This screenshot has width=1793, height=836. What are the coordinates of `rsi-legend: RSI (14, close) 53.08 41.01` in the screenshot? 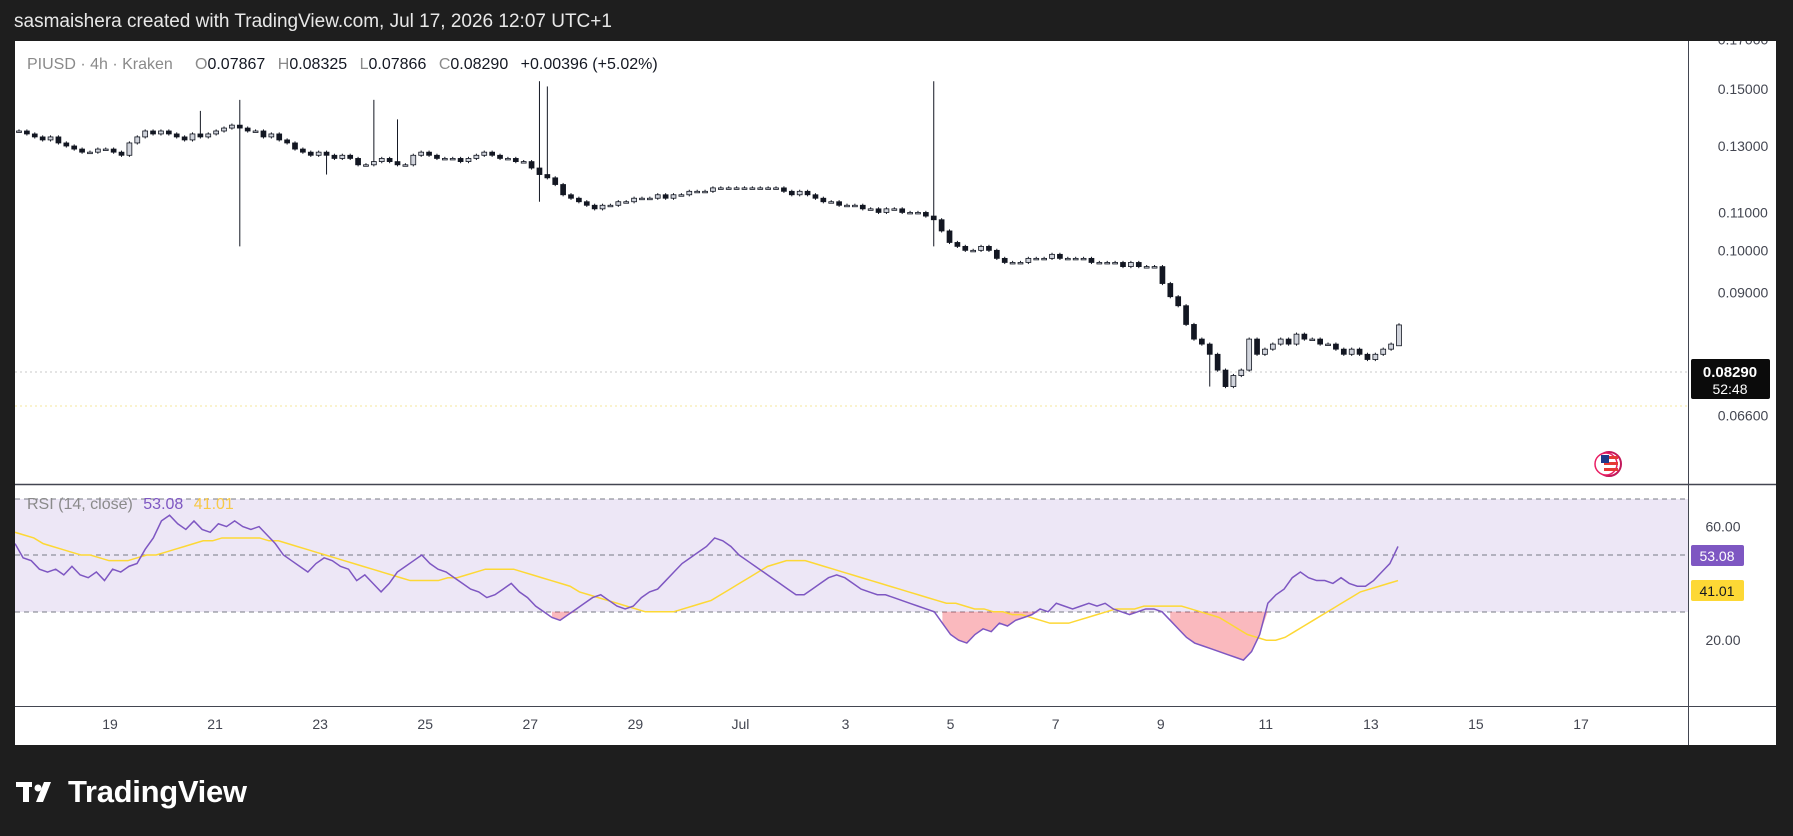 It's located at (130, 504).